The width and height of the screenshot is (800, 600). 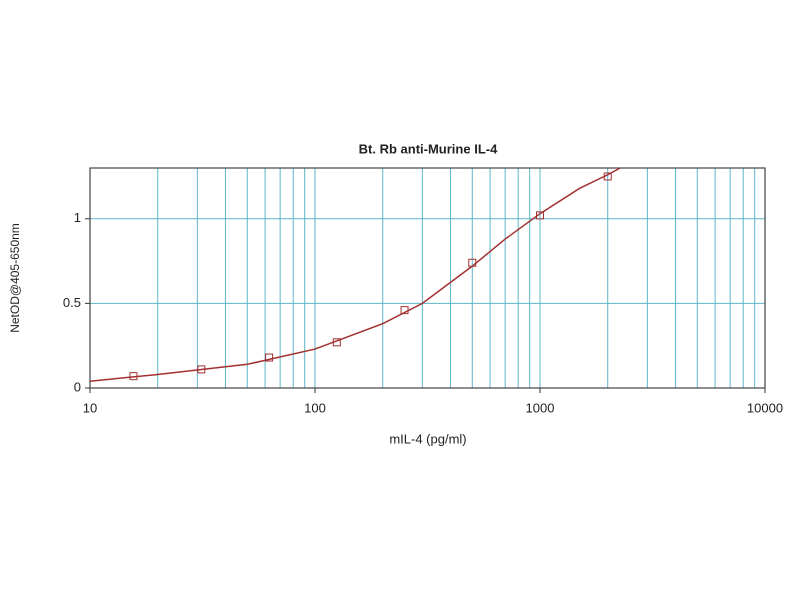 What do you see at coordinates (90, 407) in the screenshot?
I see `x-tick-label: 10` at bounding box center [90, 407].